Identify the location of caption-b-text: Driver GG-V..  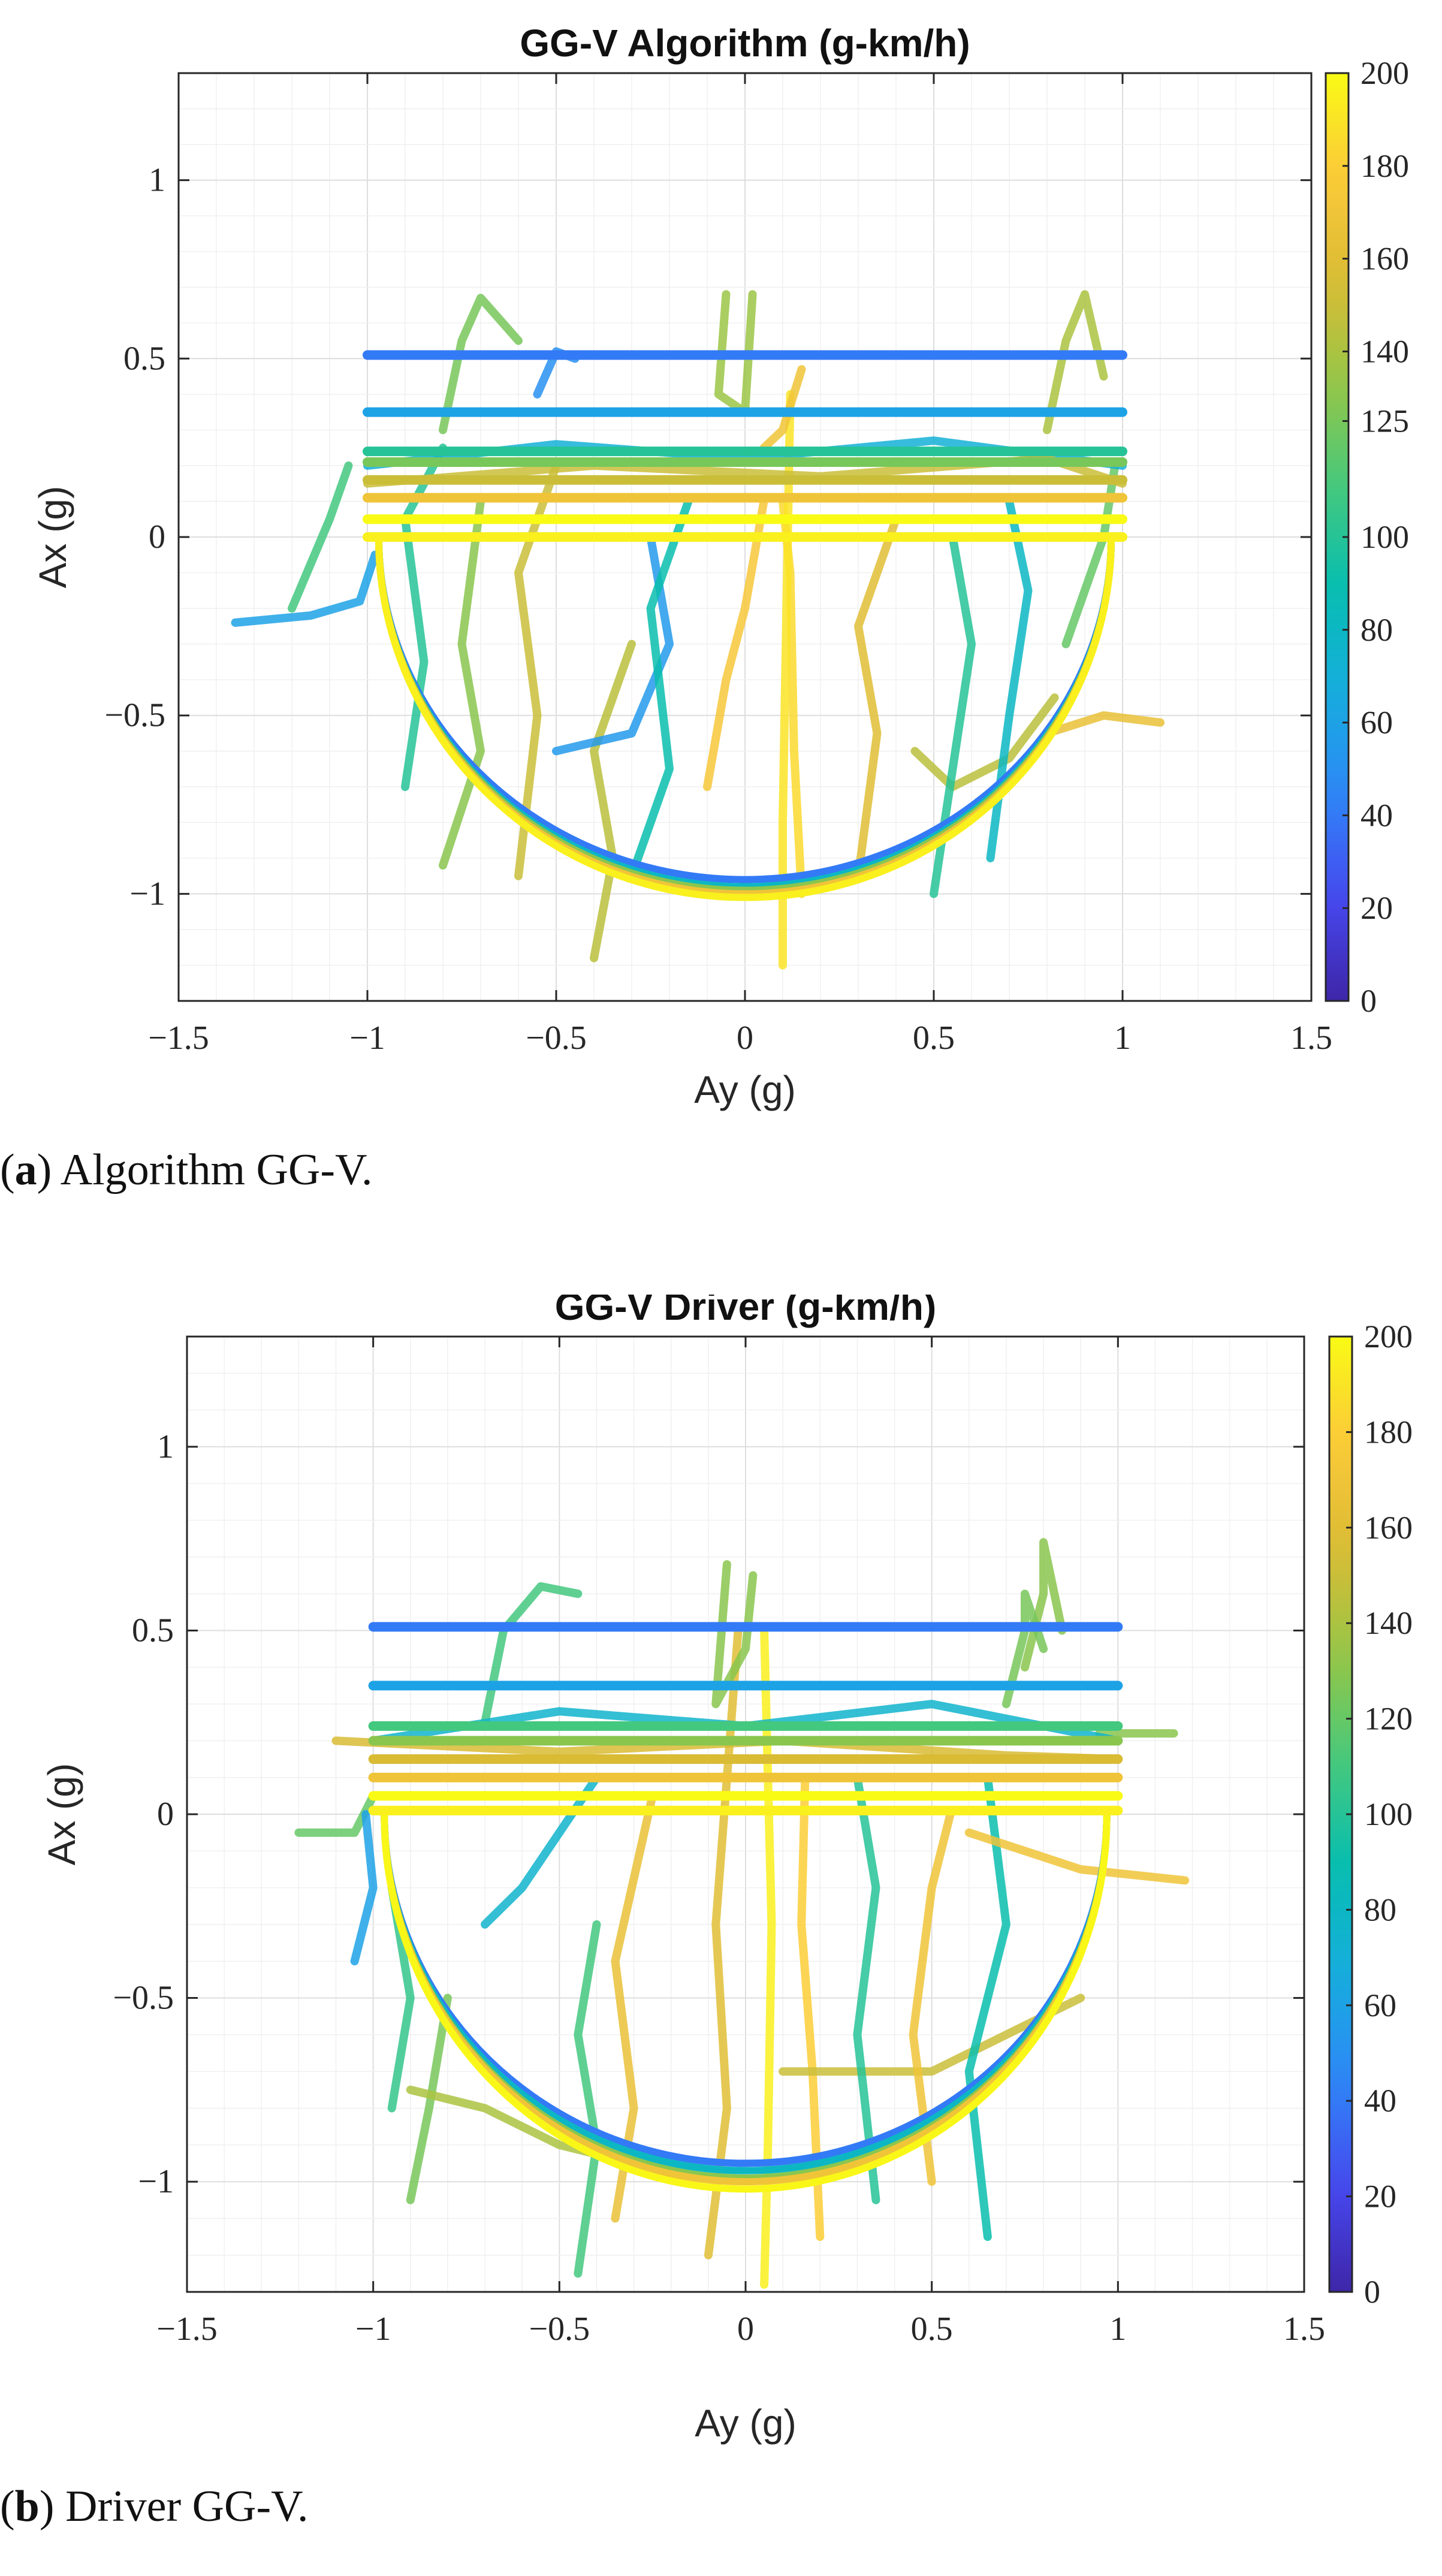
(181, 2506).